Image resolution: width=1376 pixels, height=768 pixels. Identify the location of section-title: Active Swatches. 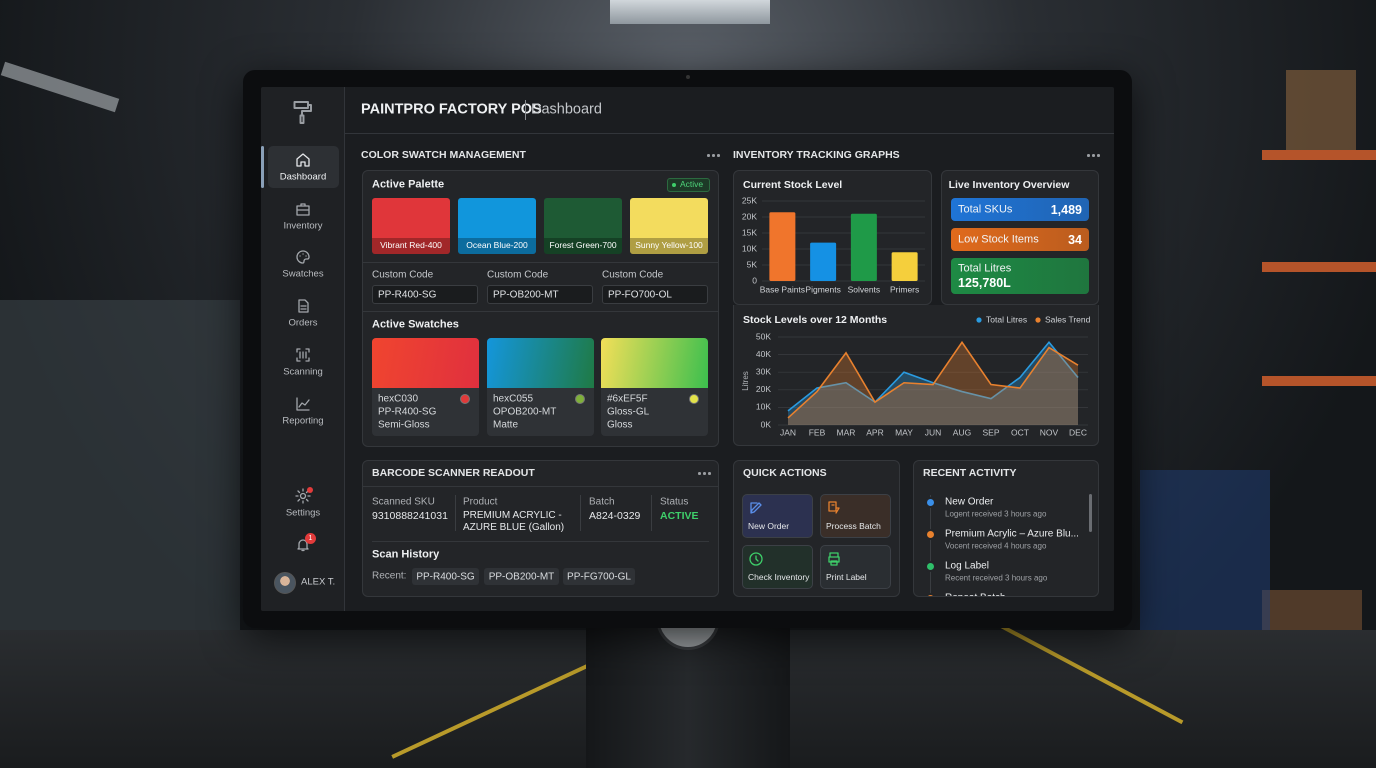
(415, 324).